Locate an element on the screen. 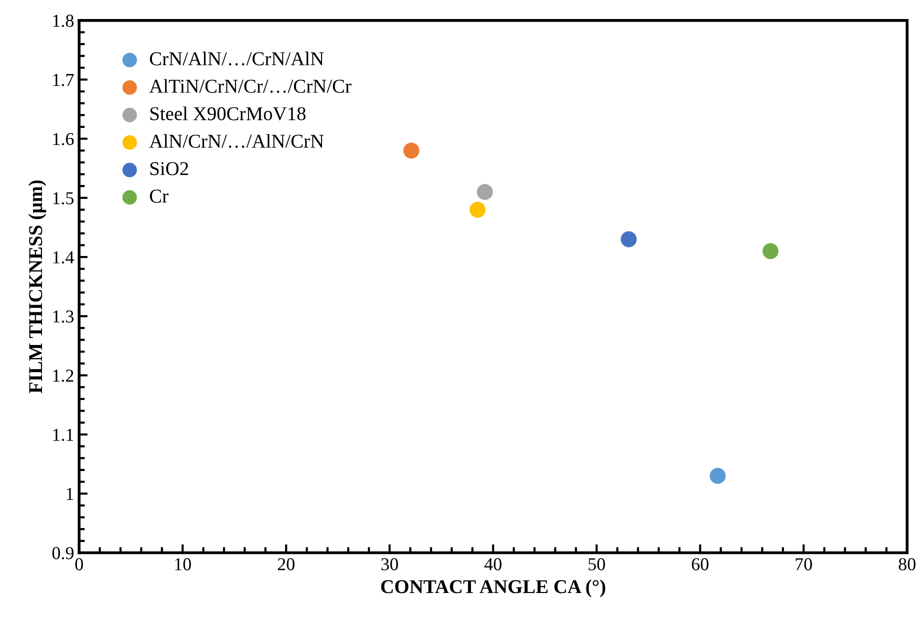 The height and width of the screenshot is (619, 920). x-tick-label: 40 is located at coordinates (493, 564).